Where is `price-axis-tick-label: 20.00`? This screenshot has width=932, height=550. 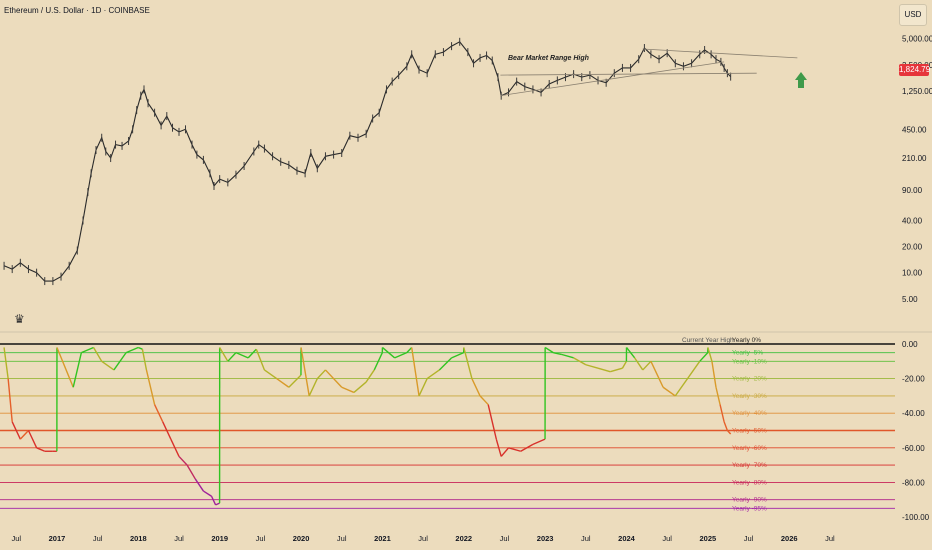 price-axis-tick-label: 20.00 is located at coordinates (912, 247).